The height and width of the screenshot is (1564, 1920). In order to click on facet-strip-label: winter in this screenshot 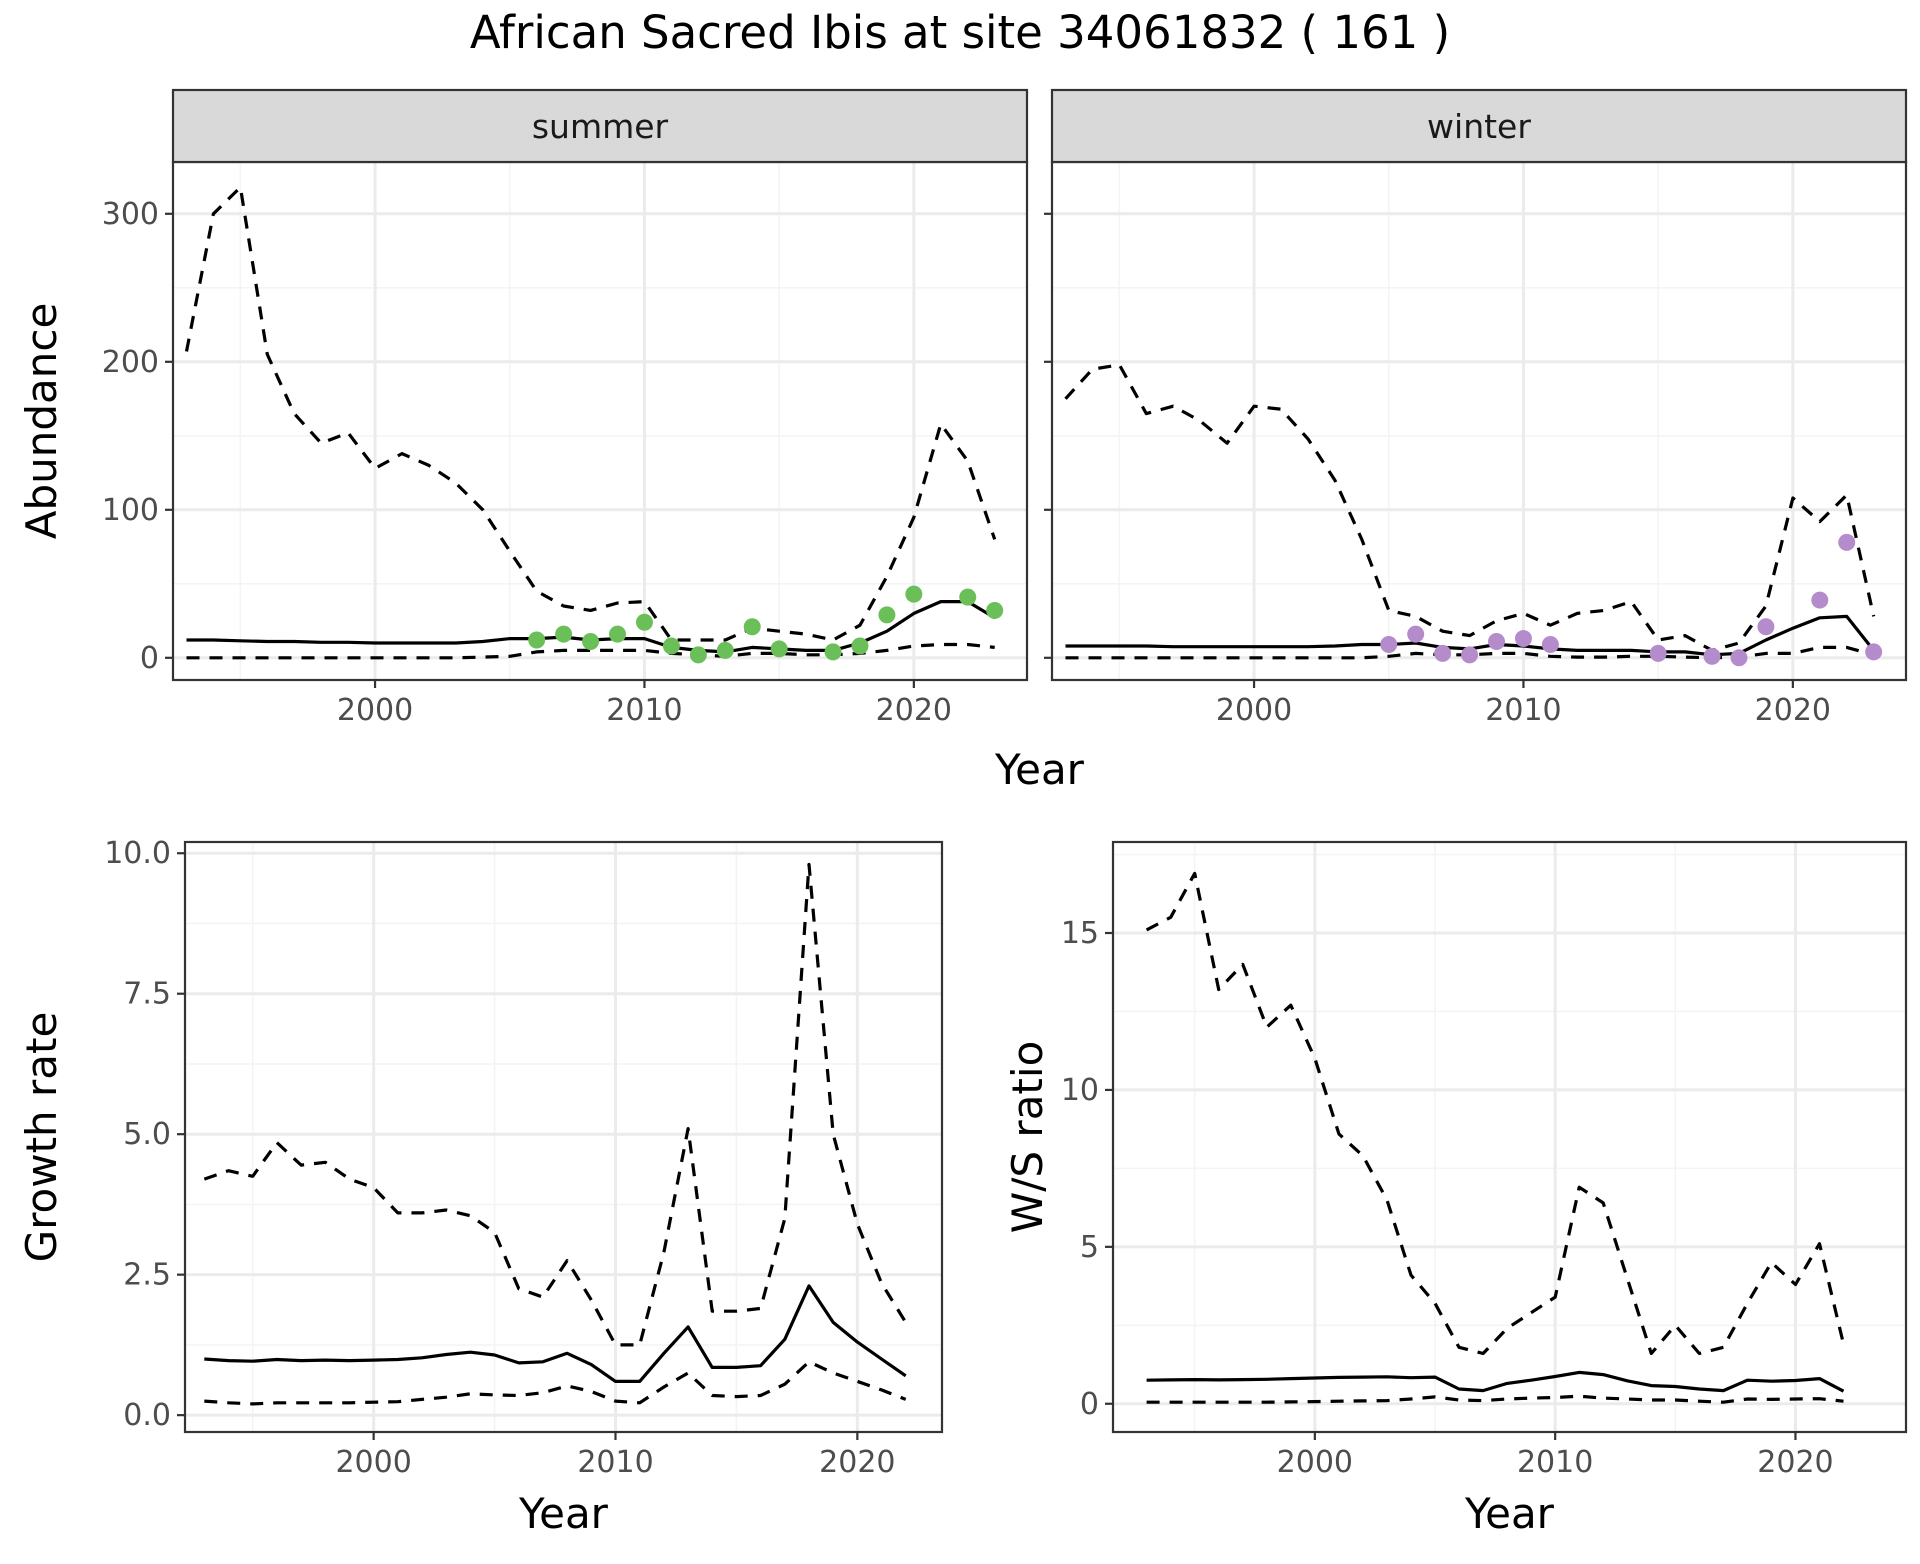, I will do `click(1479, 126)`.